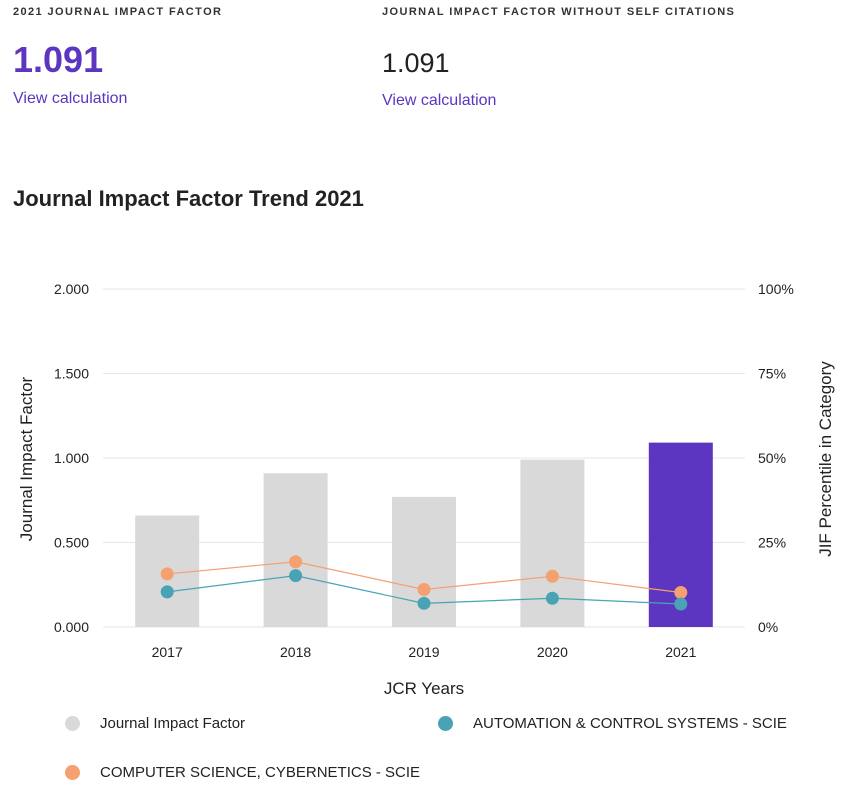 The height and width of the screenshot is (793, 867). What do you see at coordinates (71, 543) in the screenshot?
I see `y-tick-label: 0.500` at bounding box center [71, 543].